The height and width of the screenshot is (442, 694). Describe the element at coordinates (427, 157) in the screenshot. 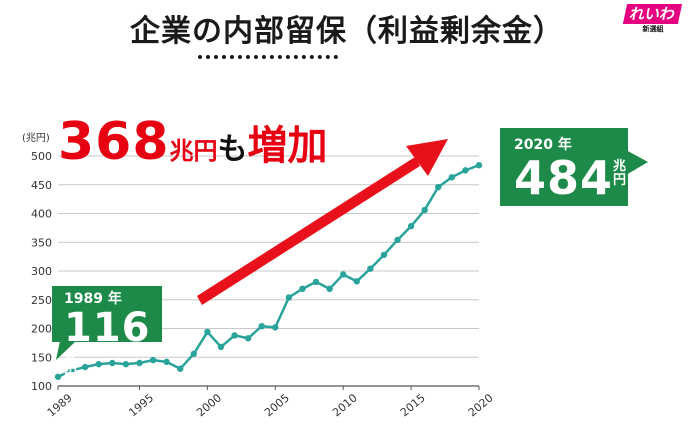

I see `trend-arrow-head` at that location.